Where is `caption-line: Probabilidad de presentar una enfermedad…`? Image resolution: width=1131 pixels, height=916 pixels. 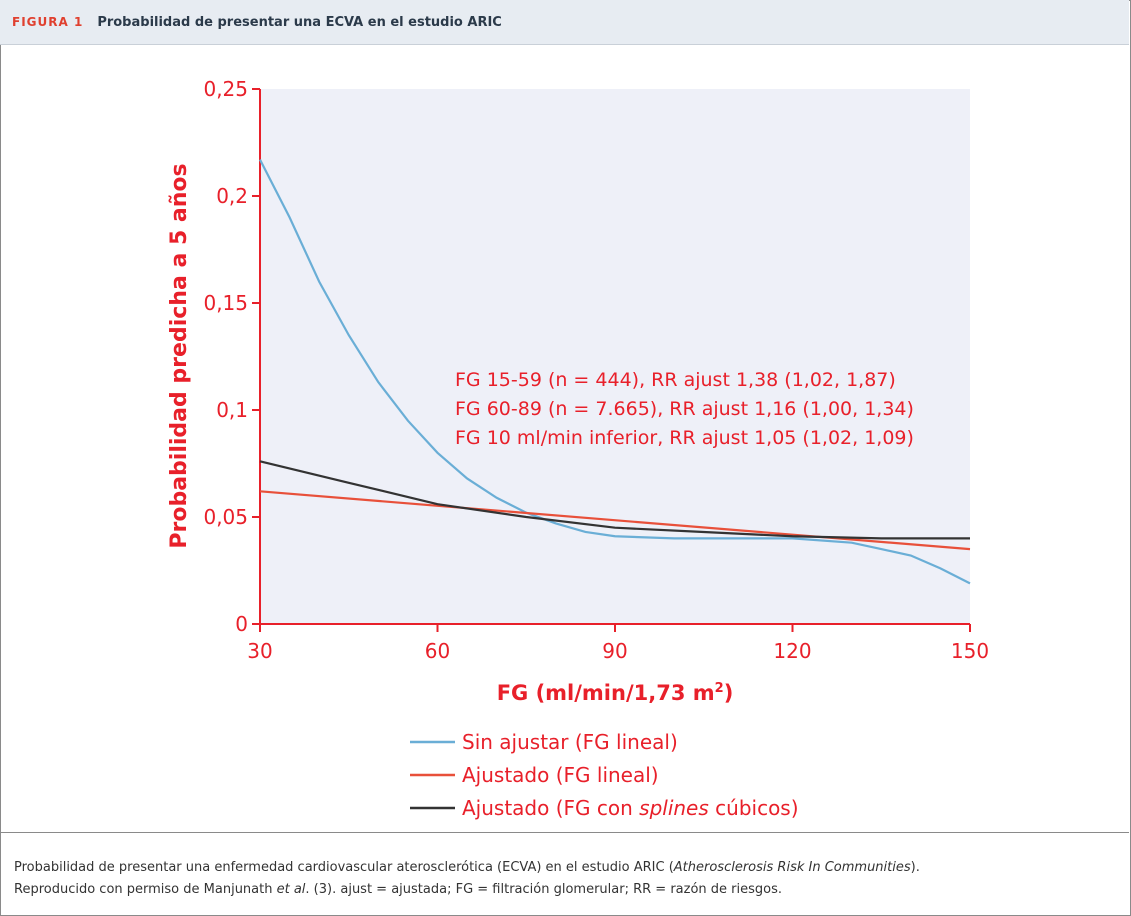
caption-line: Probabilidad de presentar una enfermedad… is located at coordinates (571, 868).